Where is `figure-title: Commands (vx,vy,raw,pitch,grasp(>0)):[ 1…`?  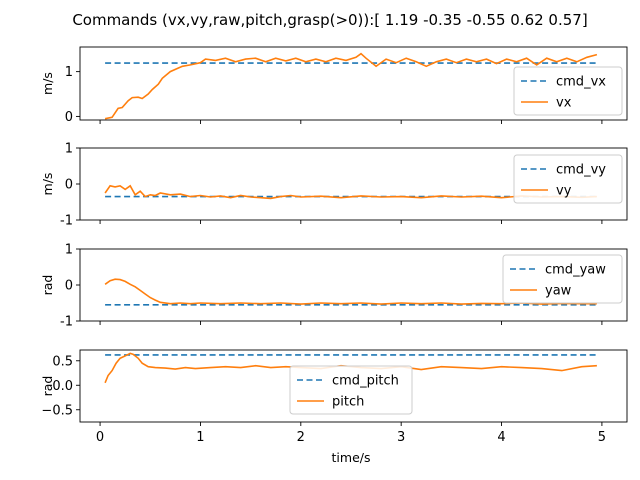
figure-title: Commands (vx,vy,raw,pitch,grasp(>0)):[ 1… is located at coordinates (329, 20).